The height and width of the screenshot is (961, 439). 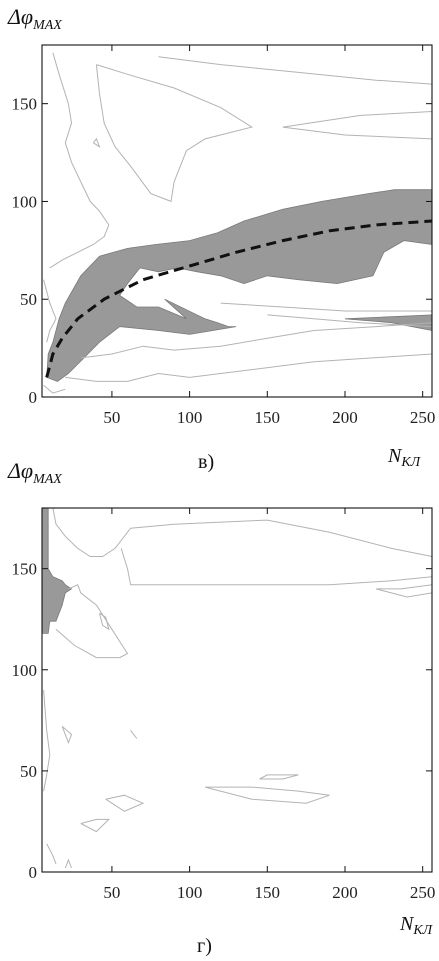 What do you see at coordinates (238, 298) in the screenshot?
I see `trend-line-dashed` at bounding box center [238, 298].